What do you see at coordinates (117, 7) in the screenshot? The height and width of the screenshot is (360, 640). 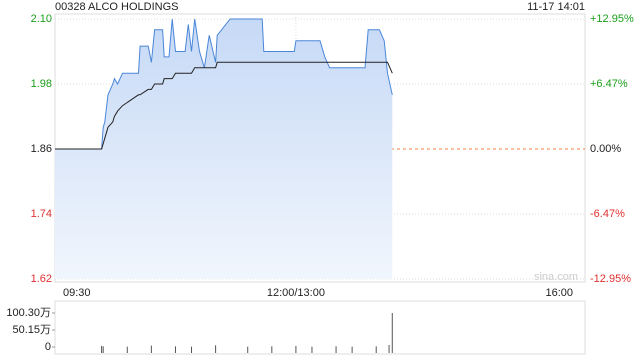 I see `chart-title: 00328 ALCO HOLDINGS` at bounding box center [117, 7].